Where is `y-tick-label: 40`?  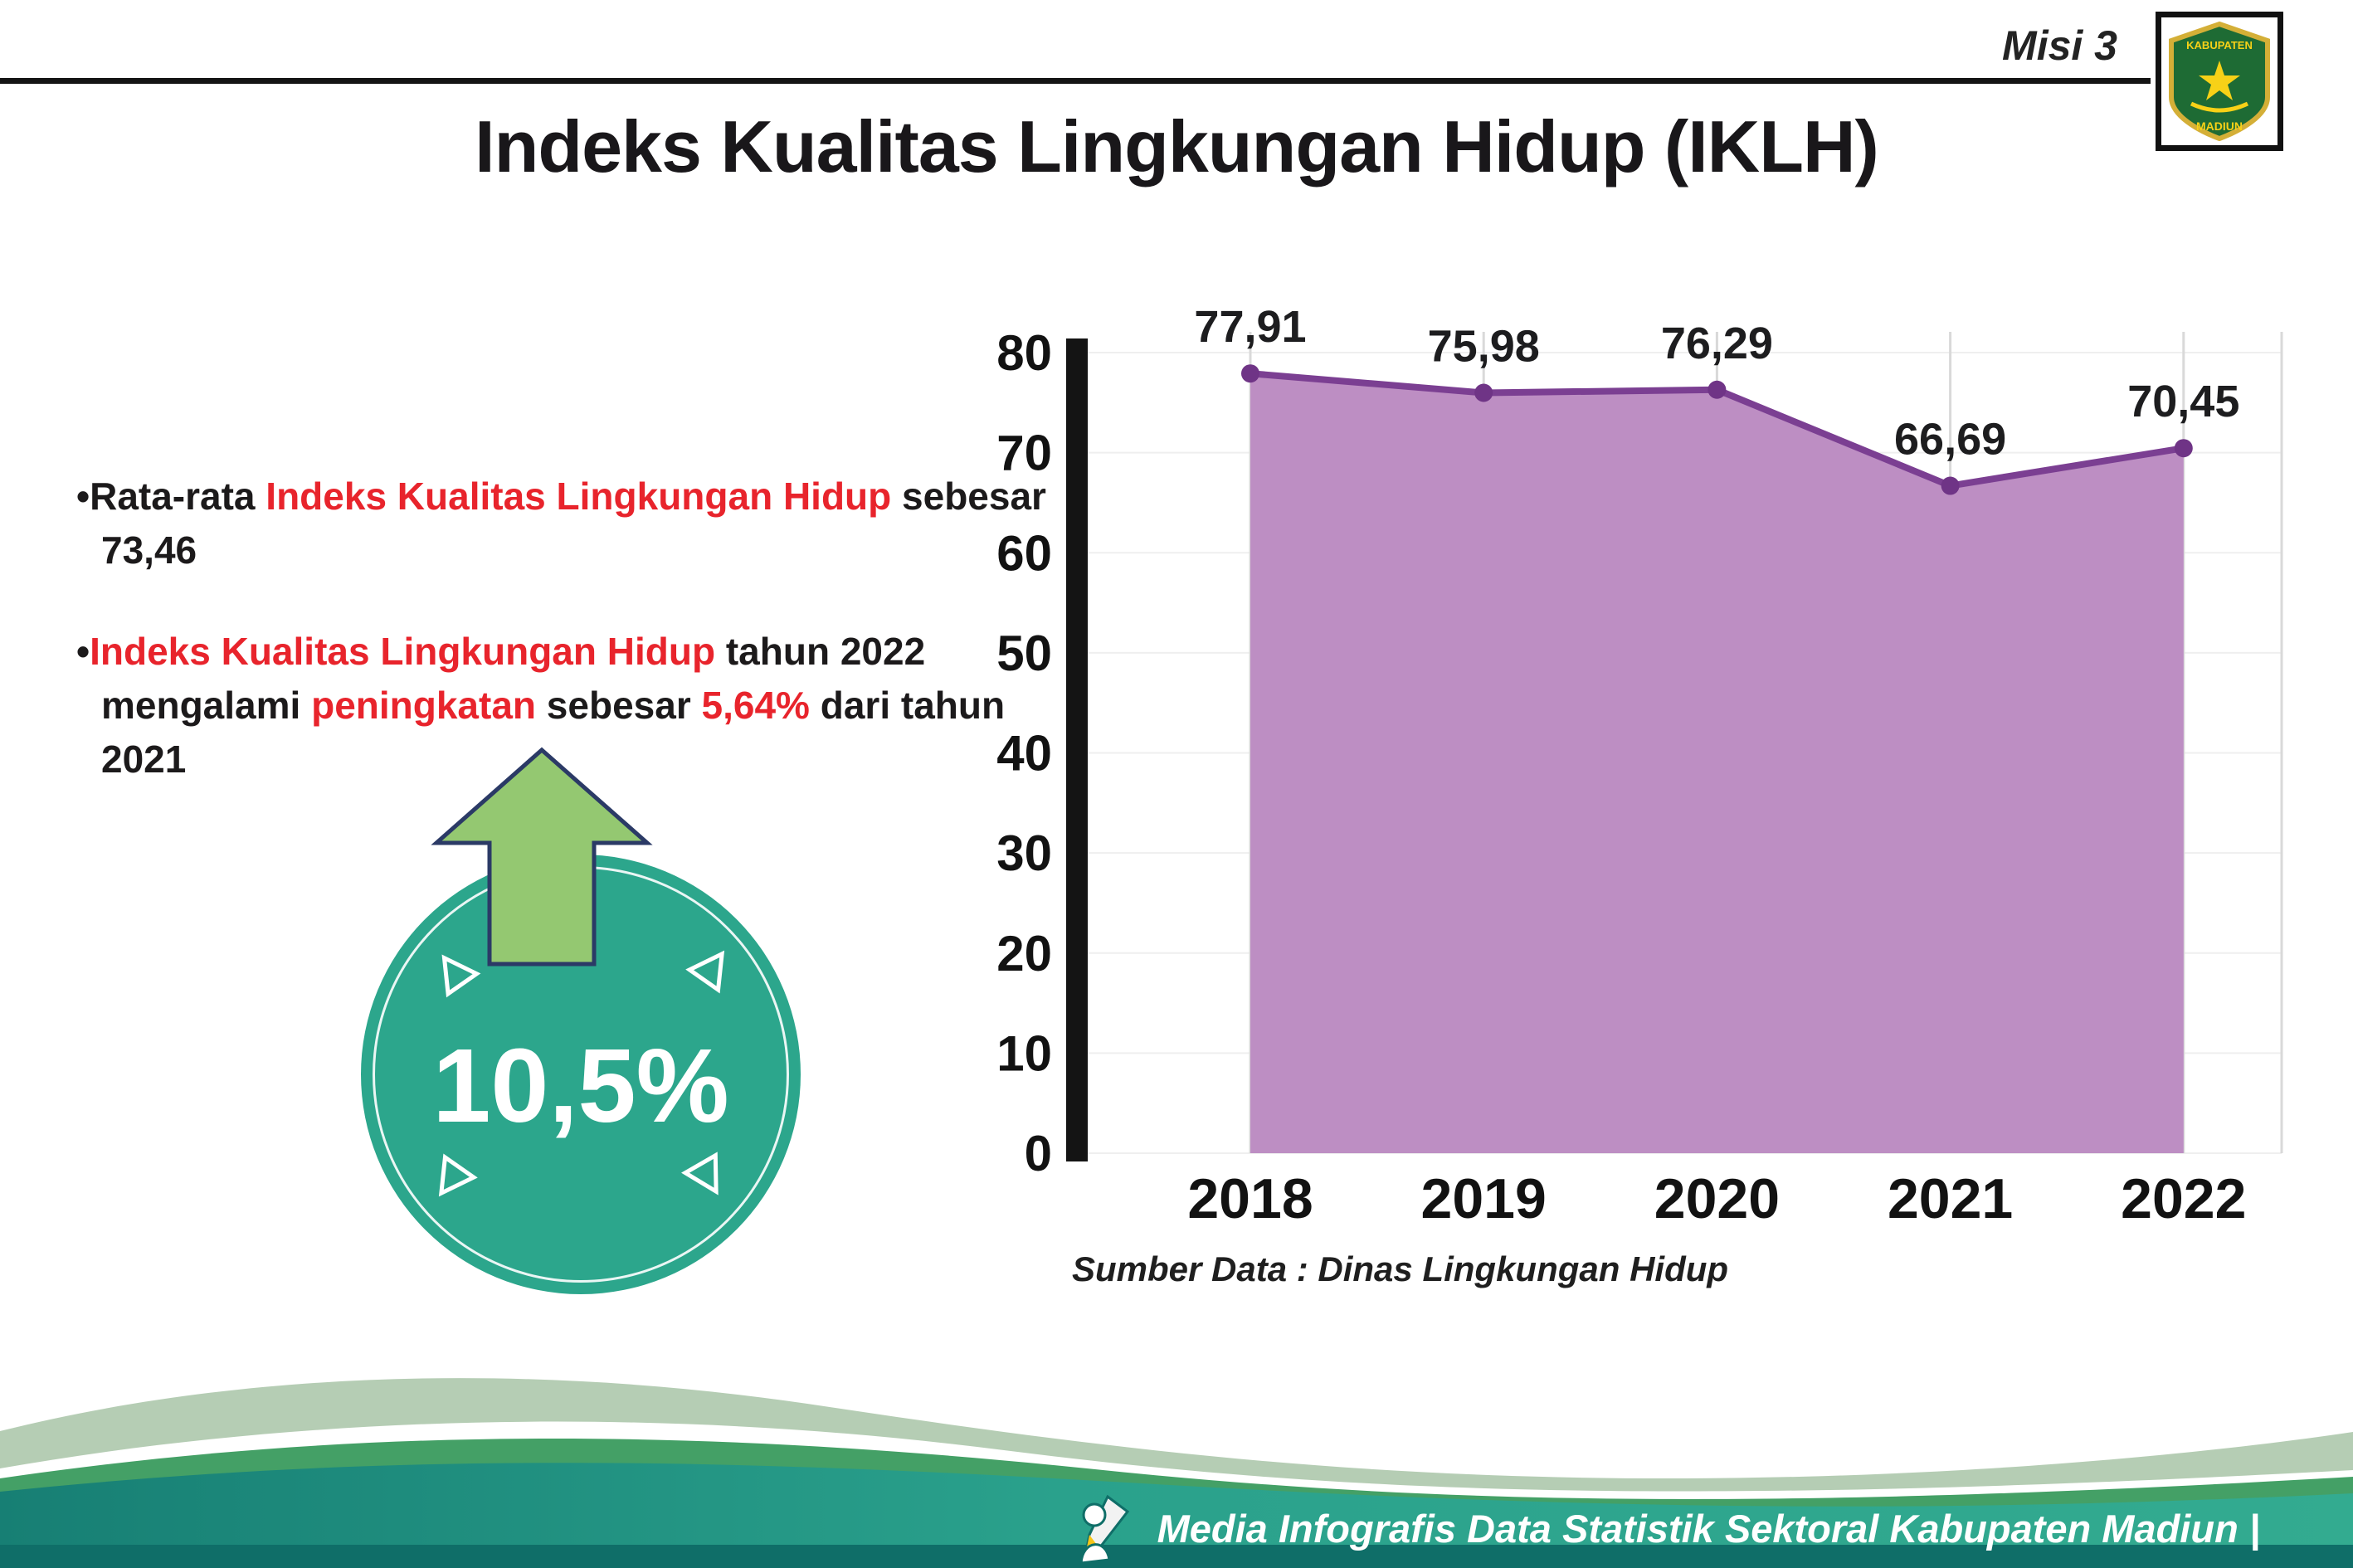
y-tick-label: 40 is located at coordinates (1024, 754).